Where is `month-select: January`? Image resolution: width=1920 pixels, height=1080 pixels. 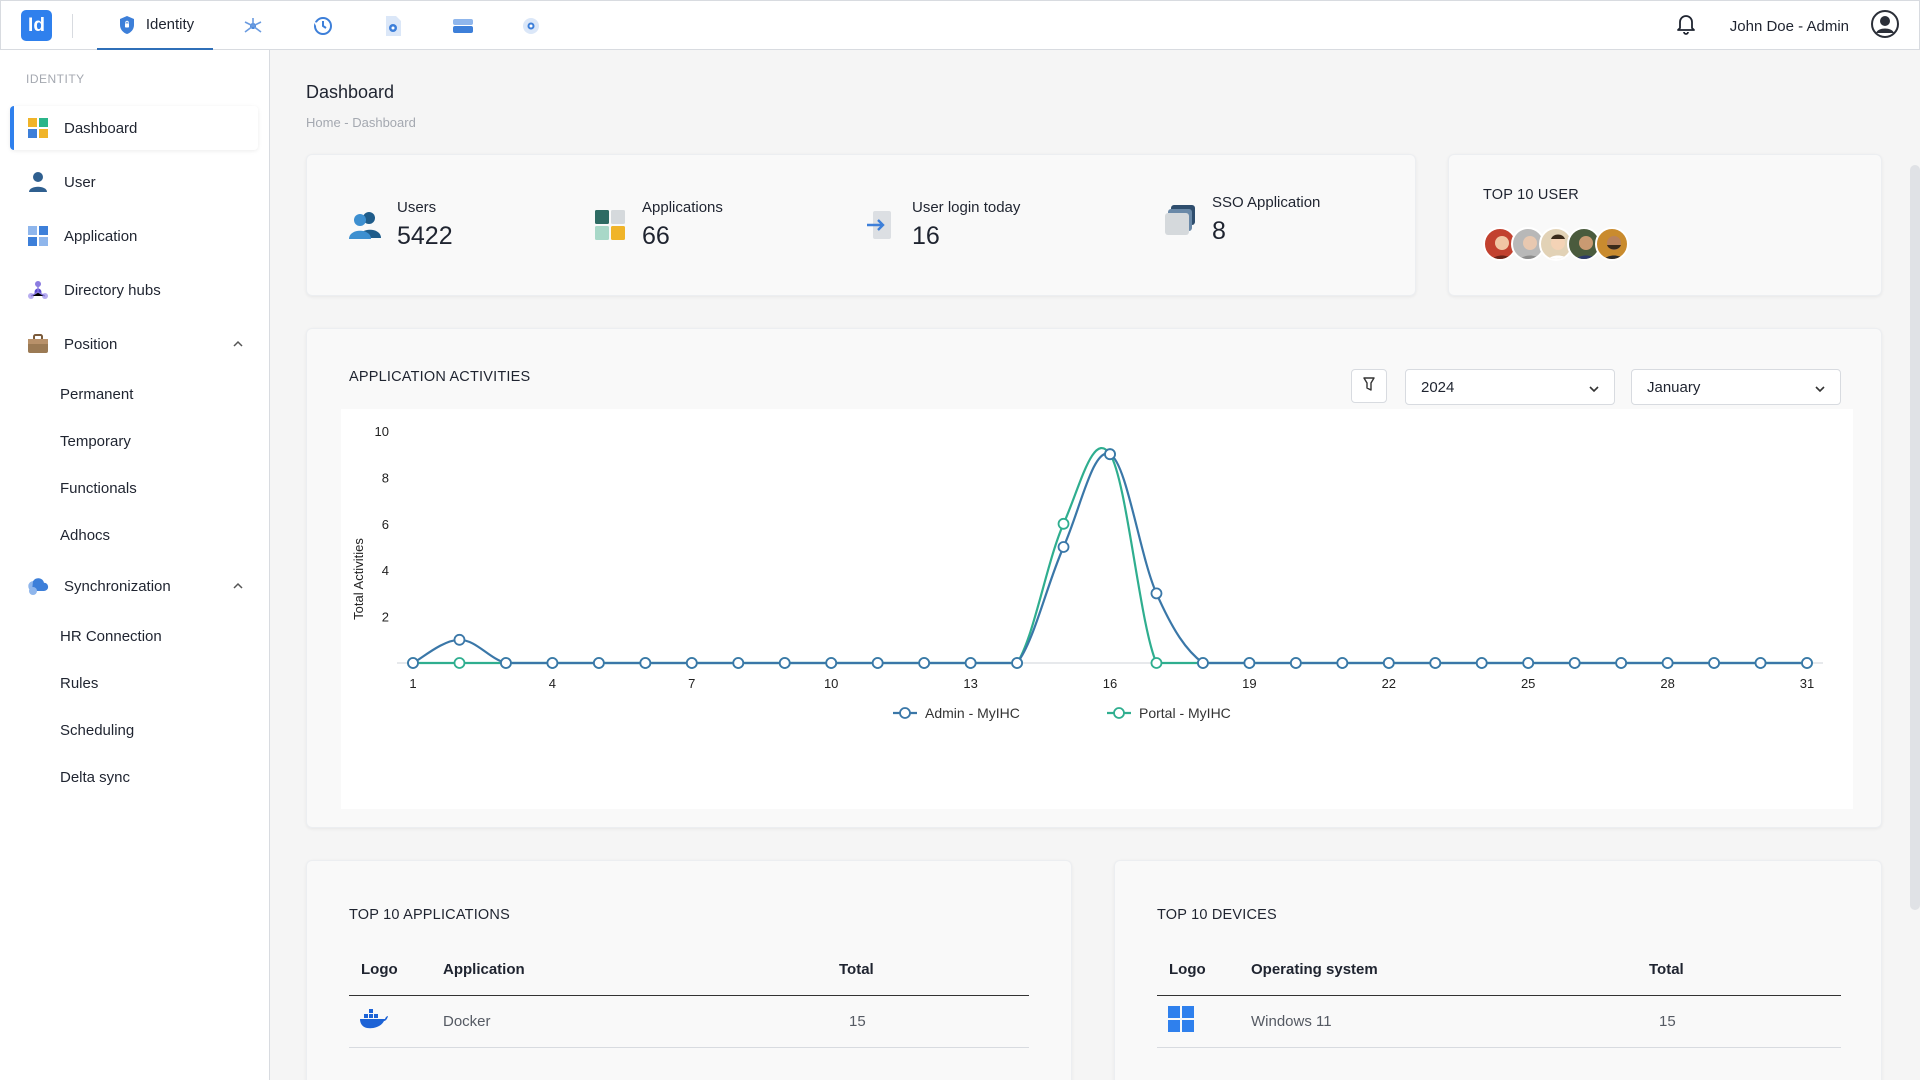 month-select: January is located at coordinates (1736, 387).